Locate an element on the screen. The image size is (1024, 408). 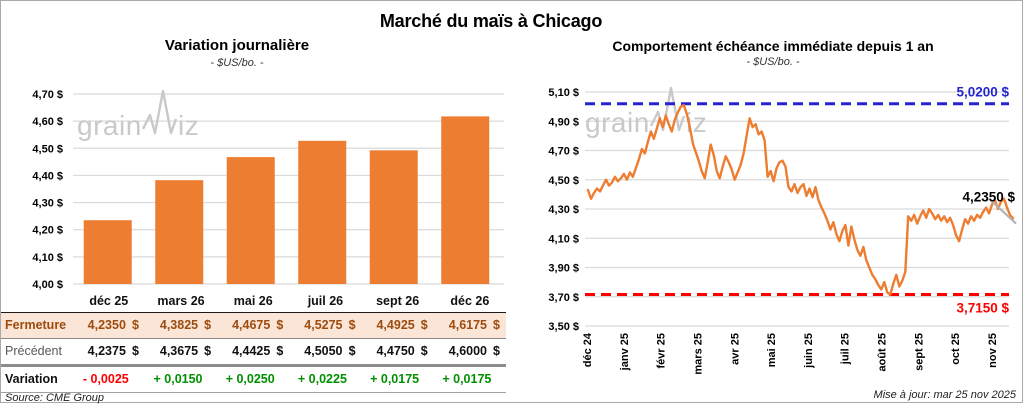
column-header: déc 25 is located at coordinates (108, 301).